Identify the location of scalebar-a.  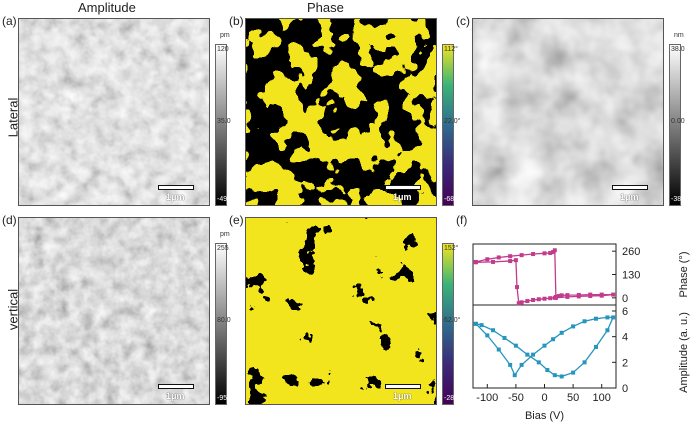
(176, 187).